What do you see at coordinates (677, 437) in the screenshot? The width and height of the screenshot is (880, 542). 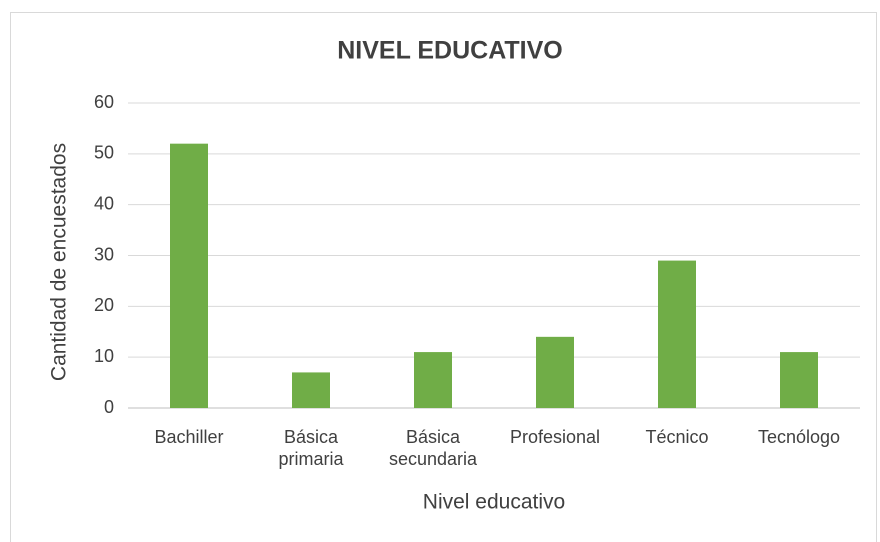 I see `x-tick-label: Técnico` at bounding box center [677, 437].